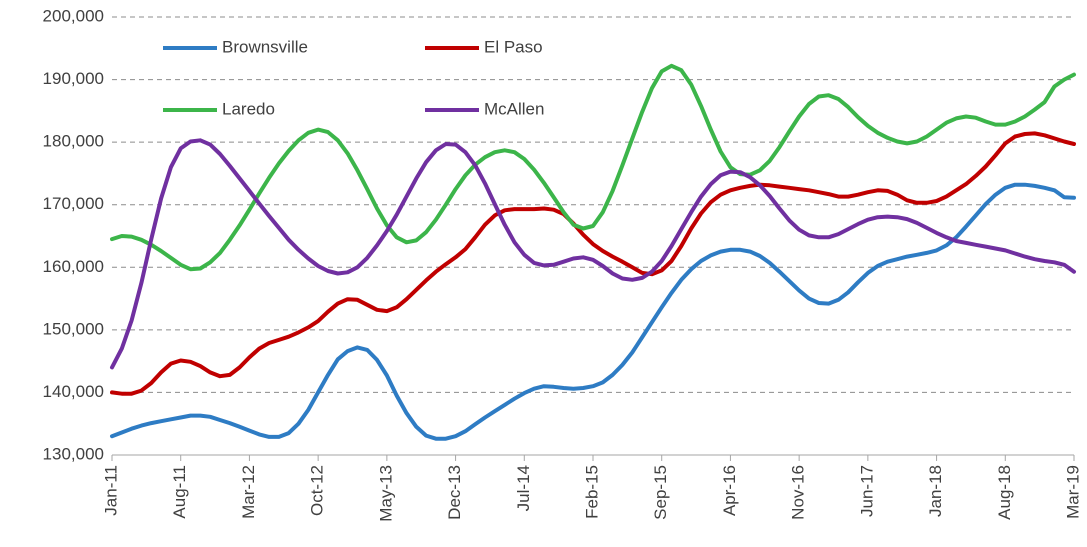 This screenshot has height=547, width=1087. What do you see at coordinates (73, 391) in the screenshot?
I see `y-tick-label: 140,000` at bounding box center [73, 391].